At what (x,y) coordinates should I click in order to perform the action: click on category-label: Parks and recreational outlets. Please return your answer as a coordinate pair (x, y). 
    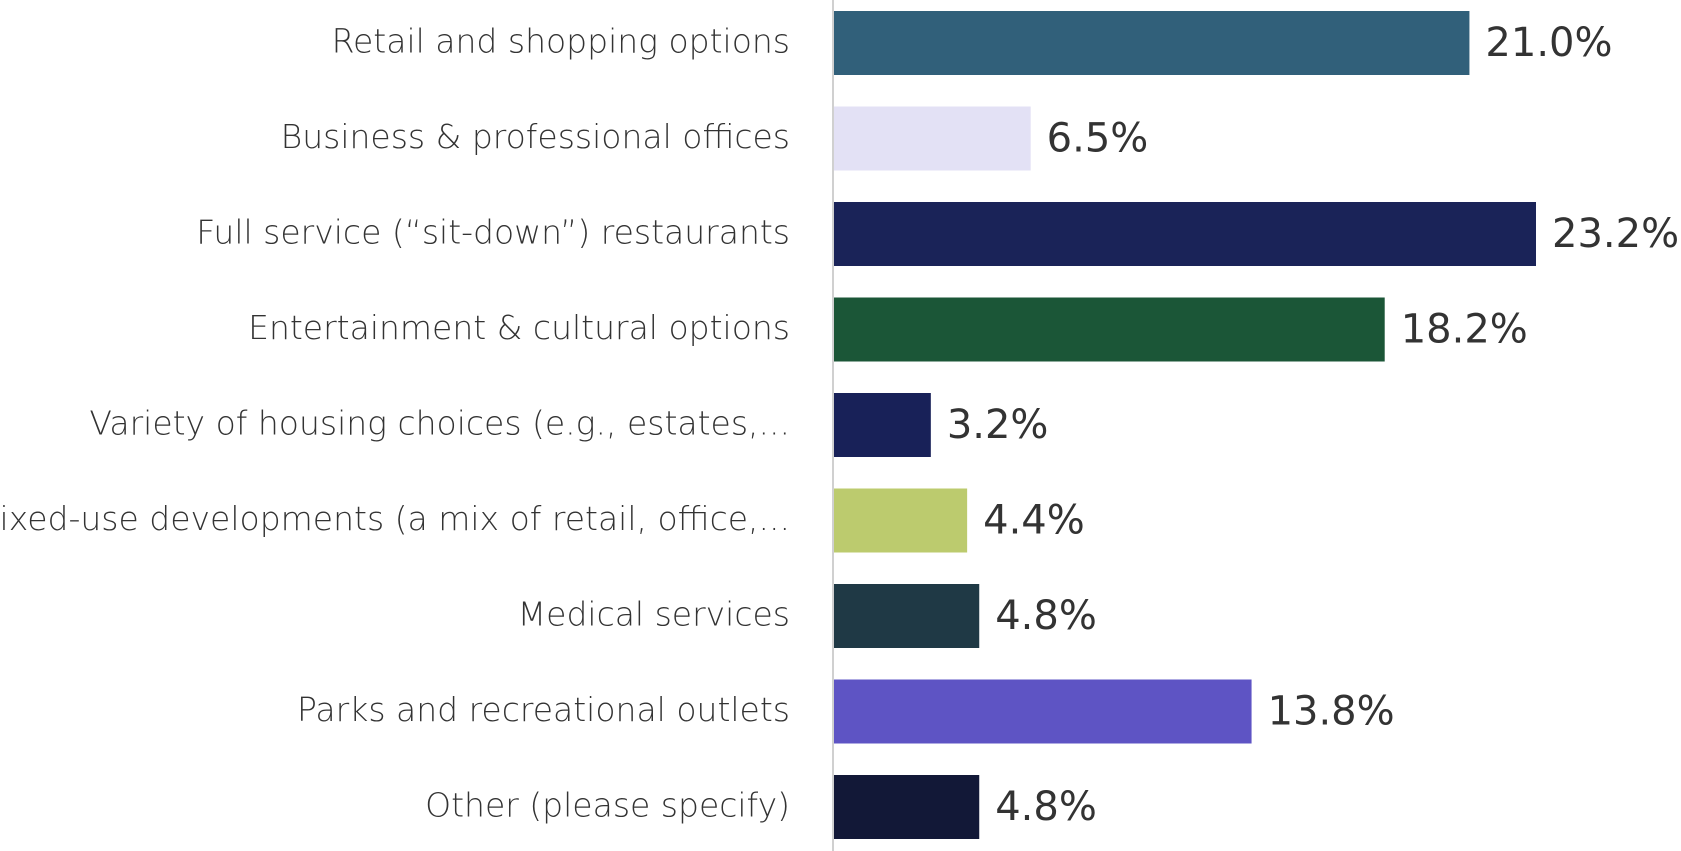
    Looking at the image, I should click on (543, 709).